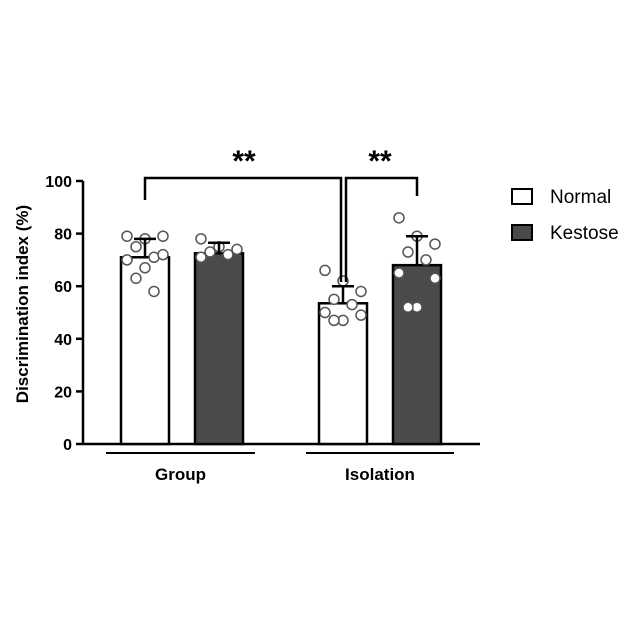 This screenshot has width=640, height=640. I want to click on category-label: Isolation, so click(380, 474).